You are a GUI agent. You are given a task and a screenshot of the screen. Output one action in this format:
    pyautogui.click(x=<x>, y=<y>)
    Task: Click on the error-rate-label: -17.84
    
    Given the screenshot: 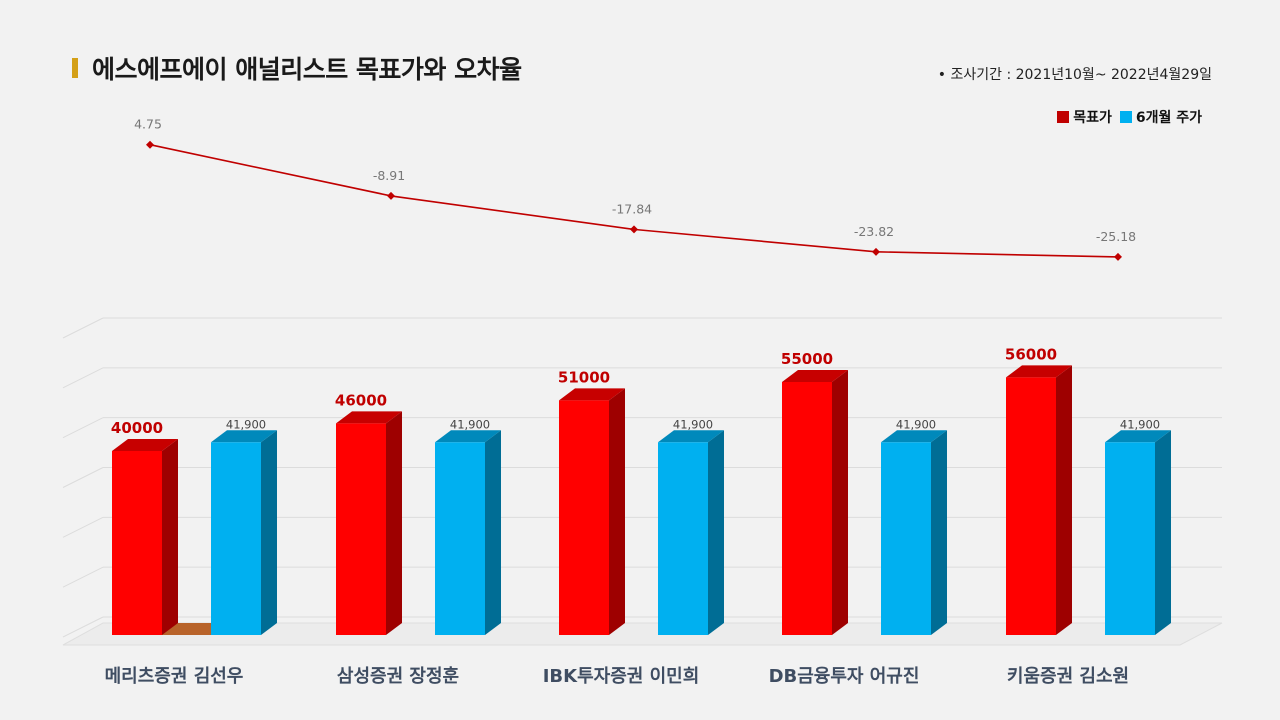 What is the action you would take?
    pyautogui.click(x=632, y=208)
    